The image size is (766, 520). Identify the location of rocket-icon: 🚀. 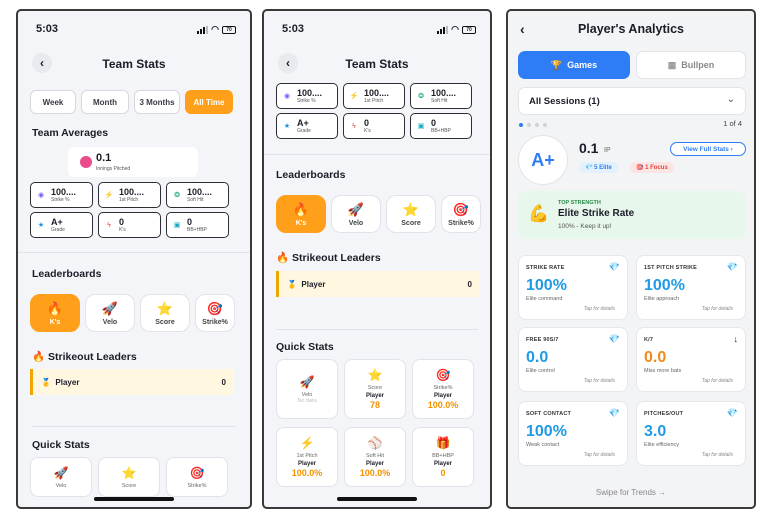
(356, 209).